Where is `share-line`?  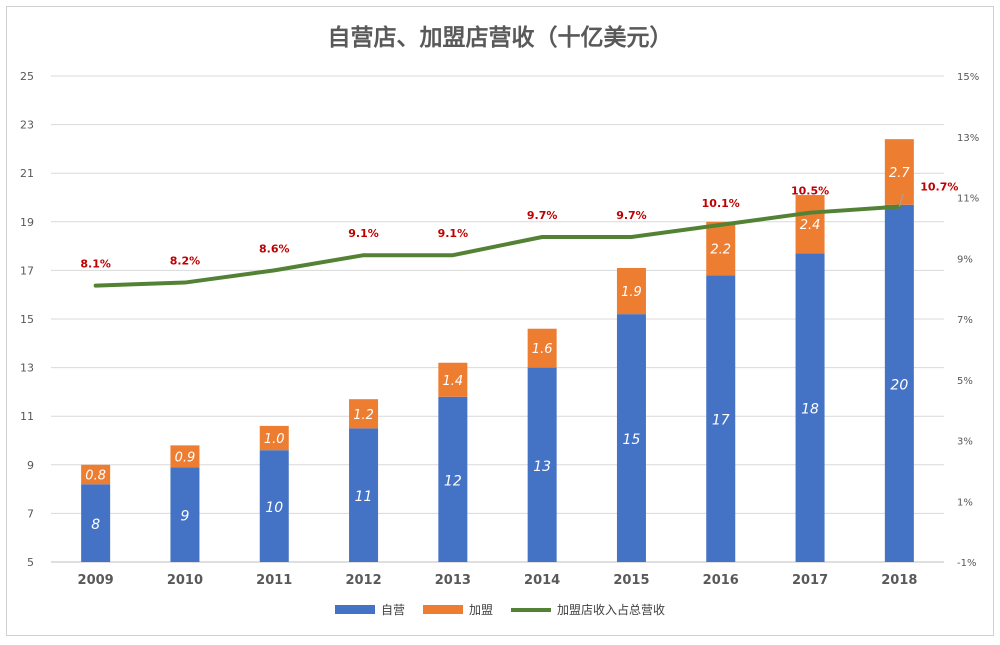 share-line is located at coordinates (497, 246).